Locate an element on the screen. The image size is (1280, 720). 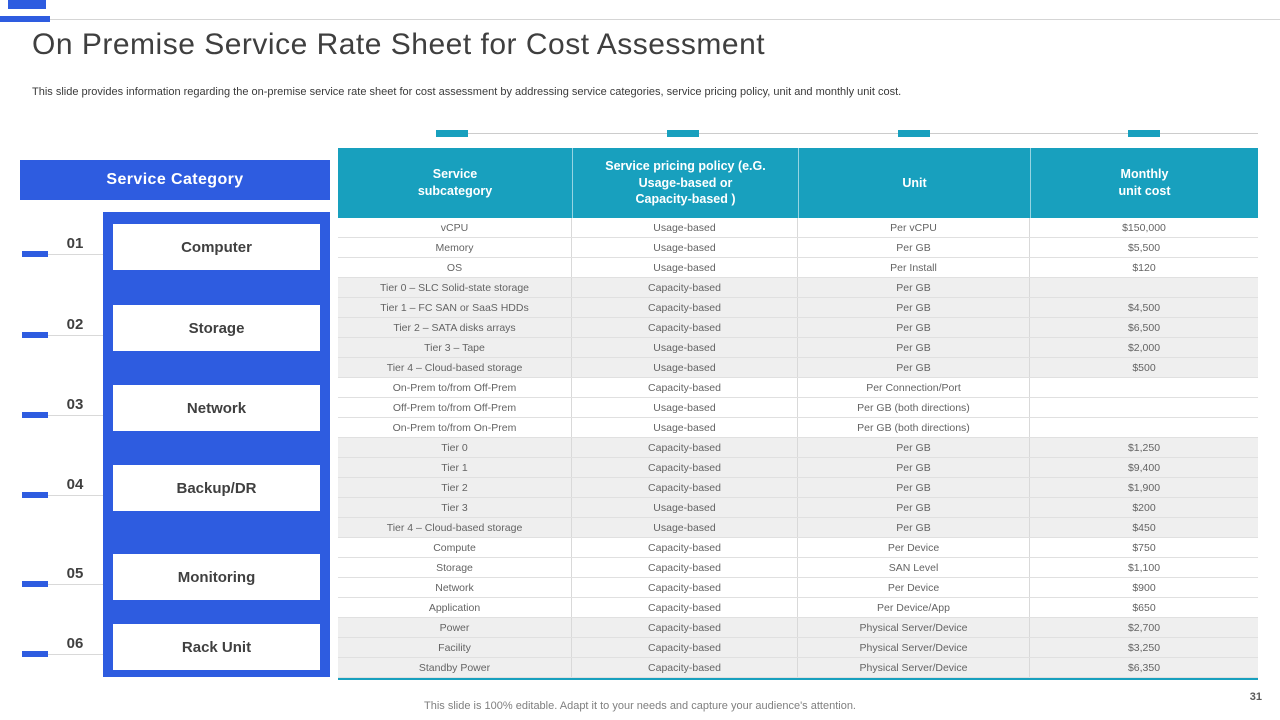
table-cell: Memory is located at coordinates (455, 247).